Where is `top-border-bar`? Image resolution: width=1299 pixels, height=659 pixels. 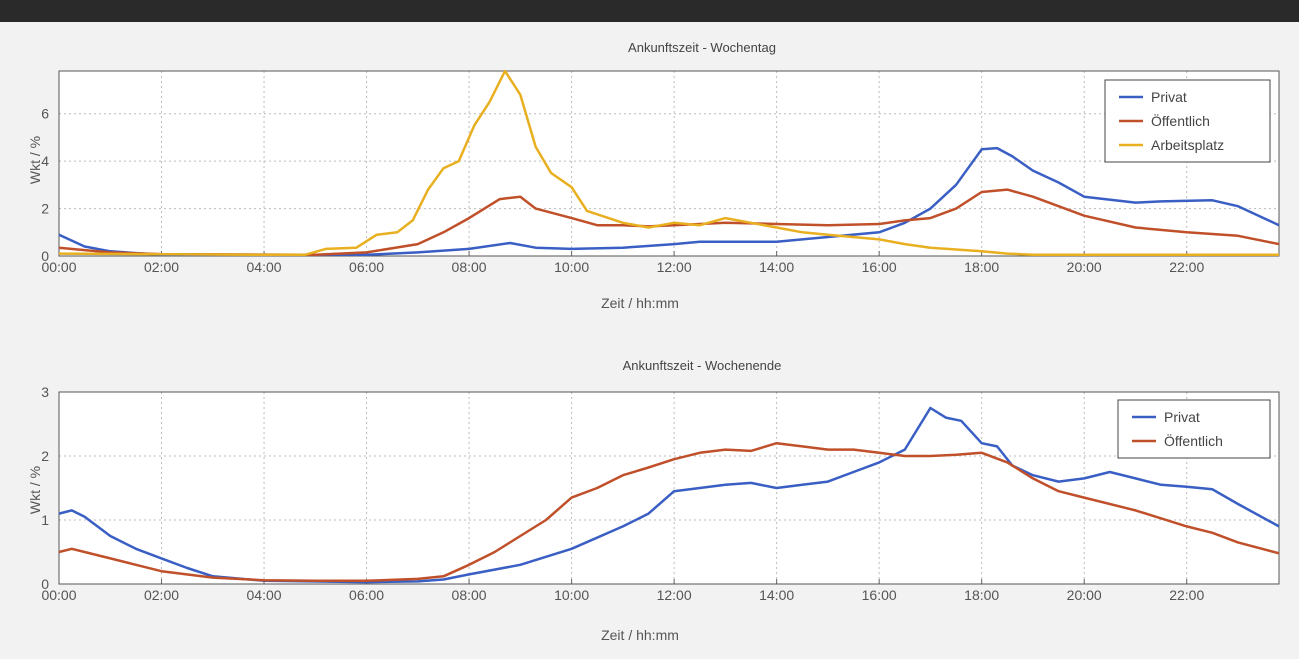
top-border-bar is located at coordinates (649, 11).